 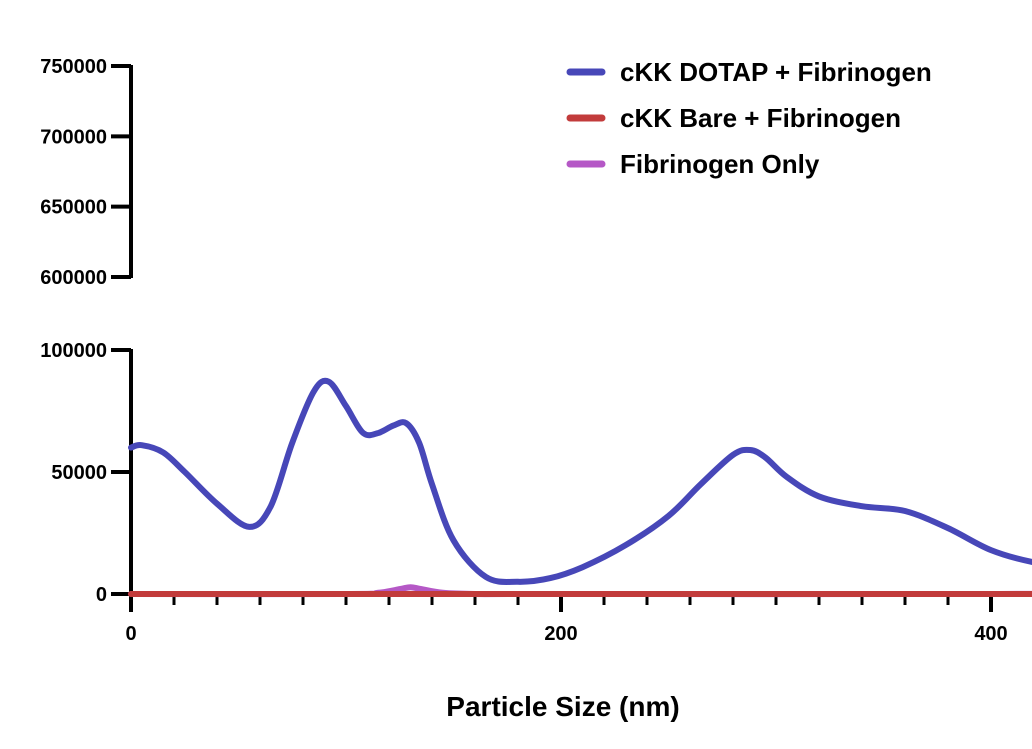 What do you see at coordinates (73, 351) in the screenshot?
I see `y-tick-label: 100000` at bounding box center [73, 351].